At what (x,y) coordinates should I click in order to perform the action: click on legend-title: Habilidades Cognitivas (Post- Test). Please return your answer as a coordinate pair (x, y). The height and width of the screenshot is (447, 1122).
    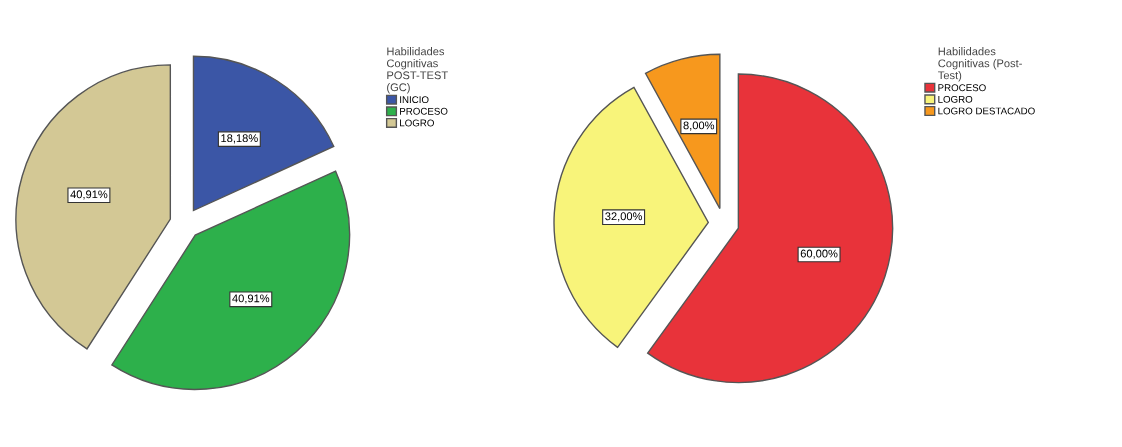
    Looking at the image, I should click on (980, 64).